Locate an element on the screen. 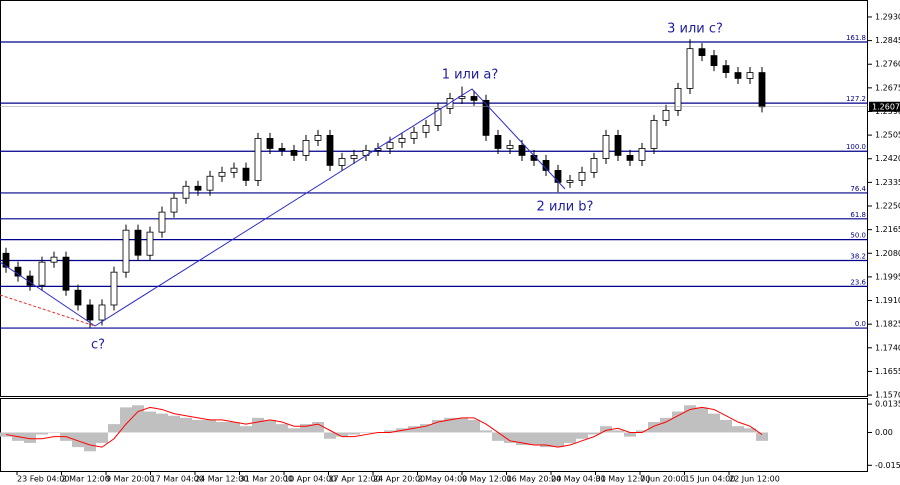 The width and height of the screenshot is (900, 485). y-tick-label: 1.2420 is located at coordinates (887, 158).